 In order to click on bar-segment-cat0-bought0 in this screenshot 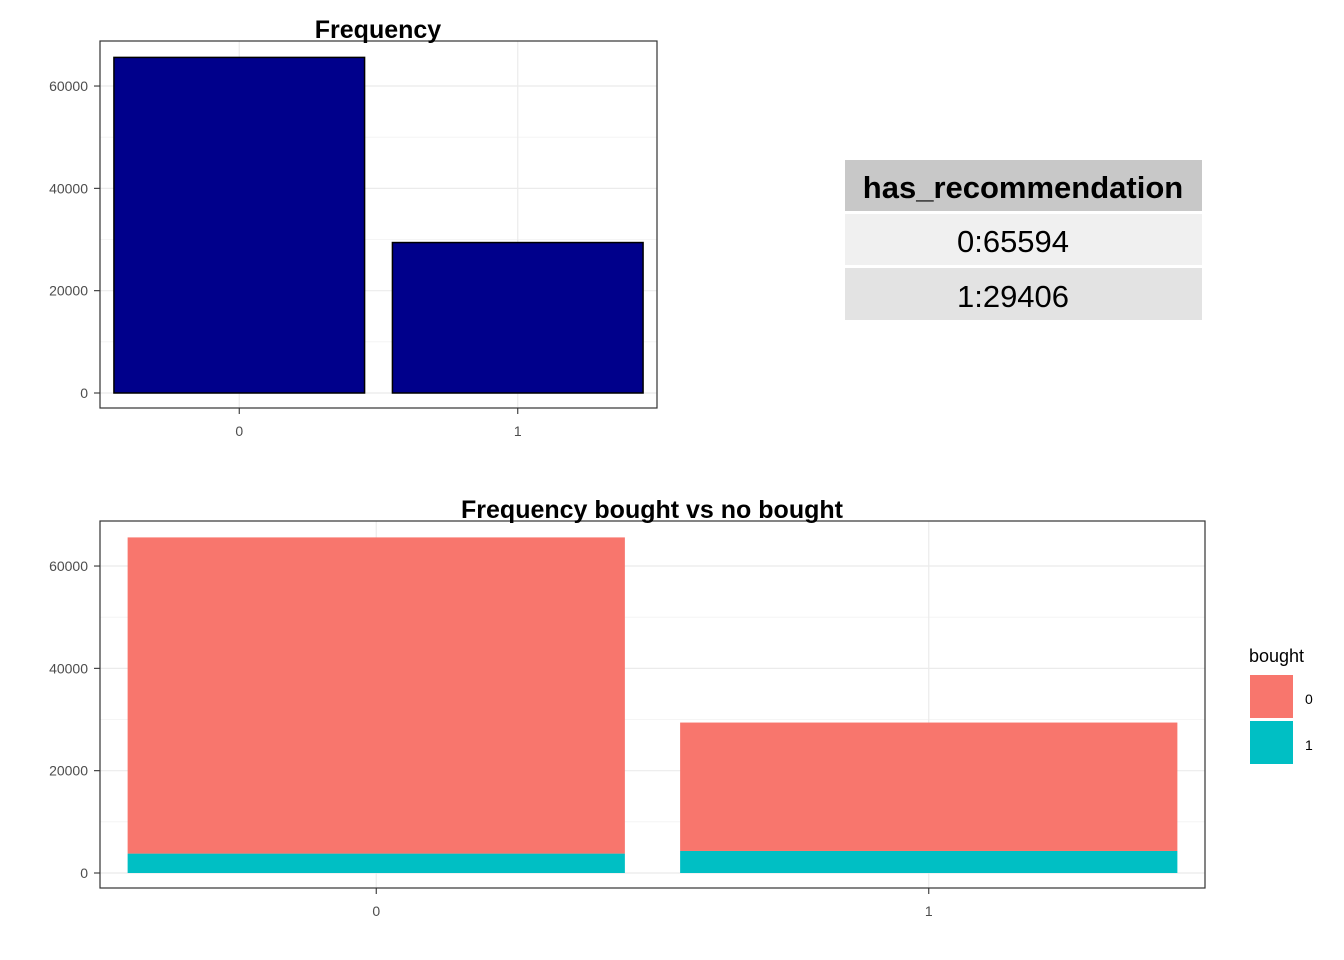, I will do `click(376, 695)`.